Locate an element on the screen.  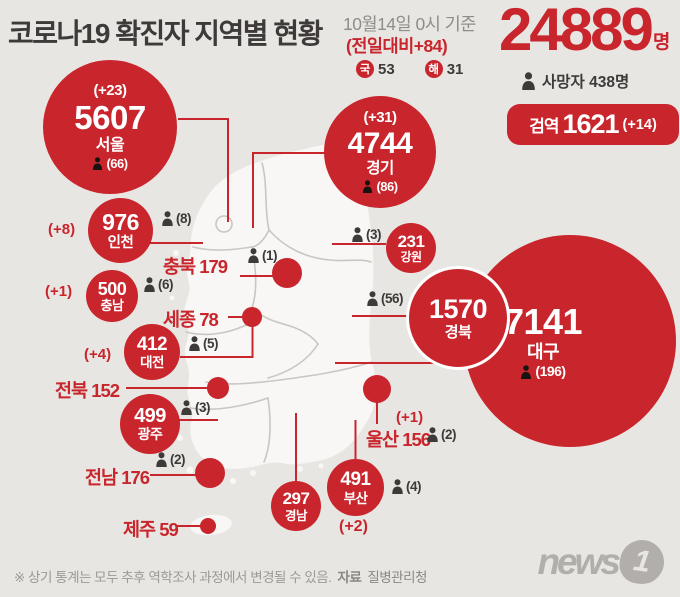
total-count: 24889 명 is located at coordinates (584, 30).